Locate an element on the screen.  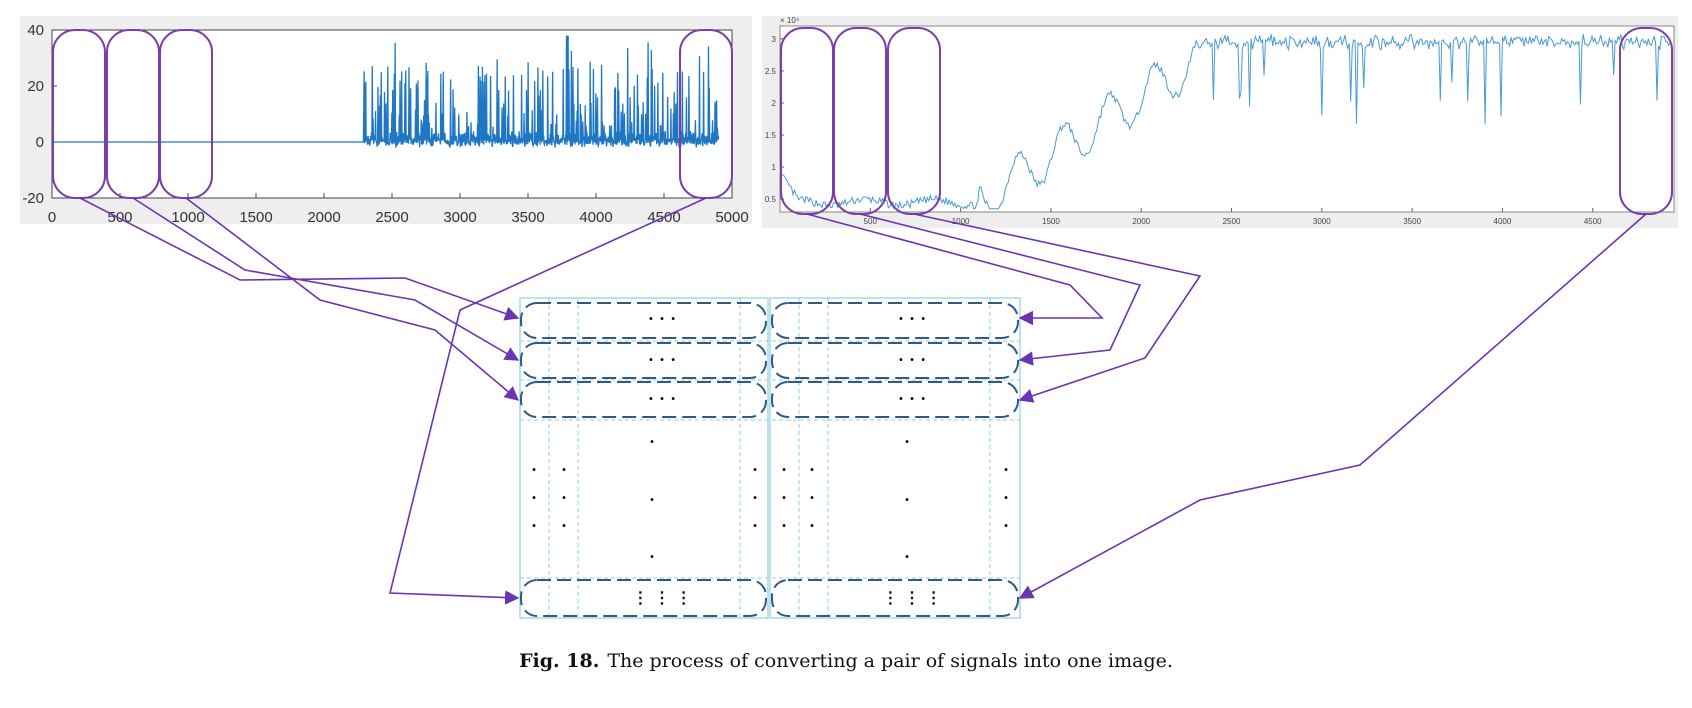
right-window-group is located at coordinates (1226, 121).